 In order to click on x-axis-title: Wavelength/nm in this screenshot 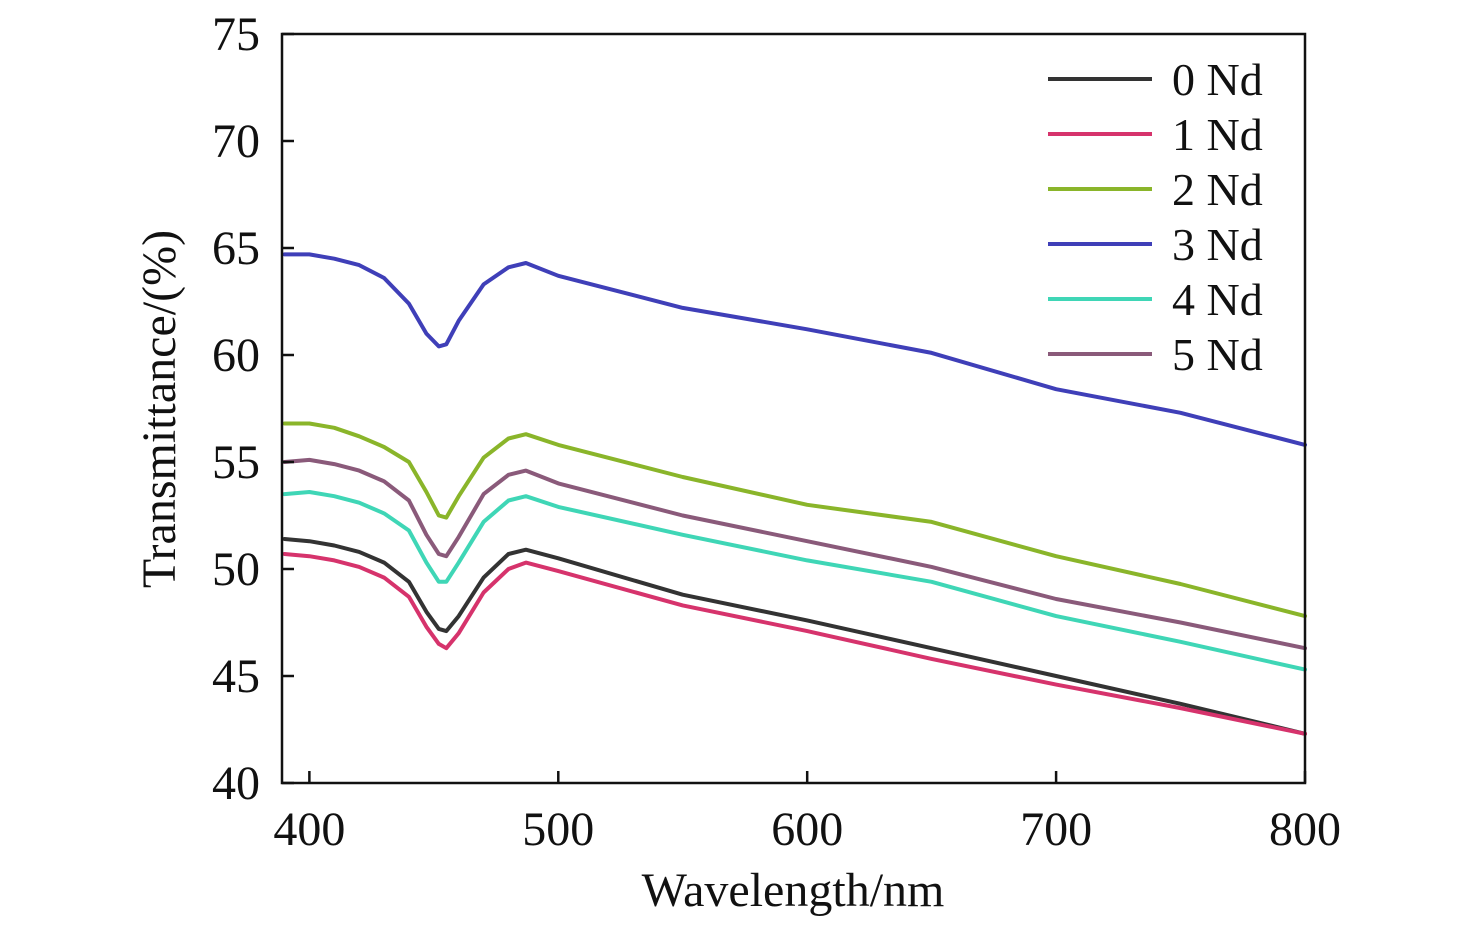, I will do `click(793, 890)`.